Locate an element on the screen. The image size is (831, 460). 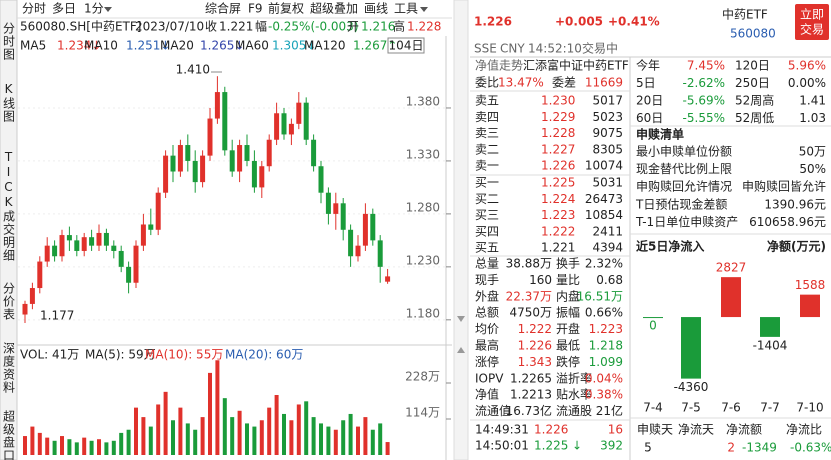
book-price: 1.222 is located at coordinates (558, 231).